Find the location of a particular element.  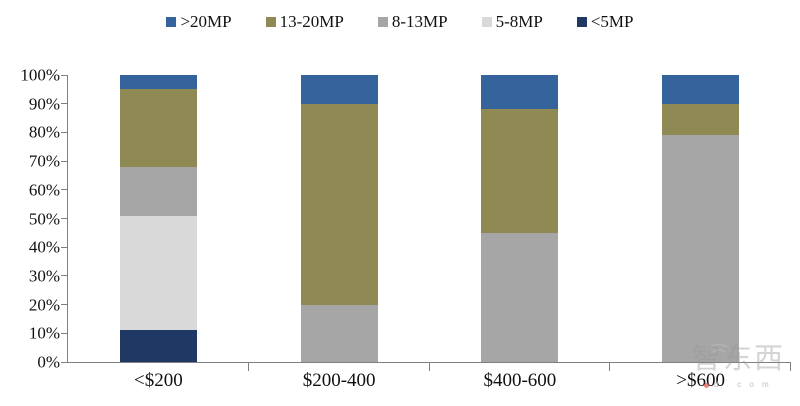

legend-label: <5MP is located at coordinates (612, 21).